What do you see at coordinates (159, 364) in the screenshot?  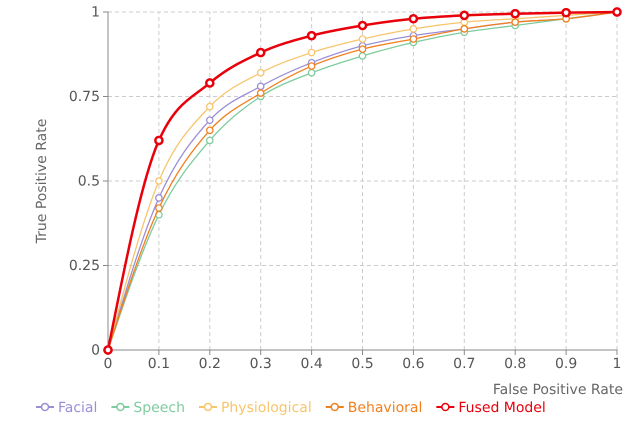 I see `x-tick-label: 0.1` at bounding box center [159, 364].